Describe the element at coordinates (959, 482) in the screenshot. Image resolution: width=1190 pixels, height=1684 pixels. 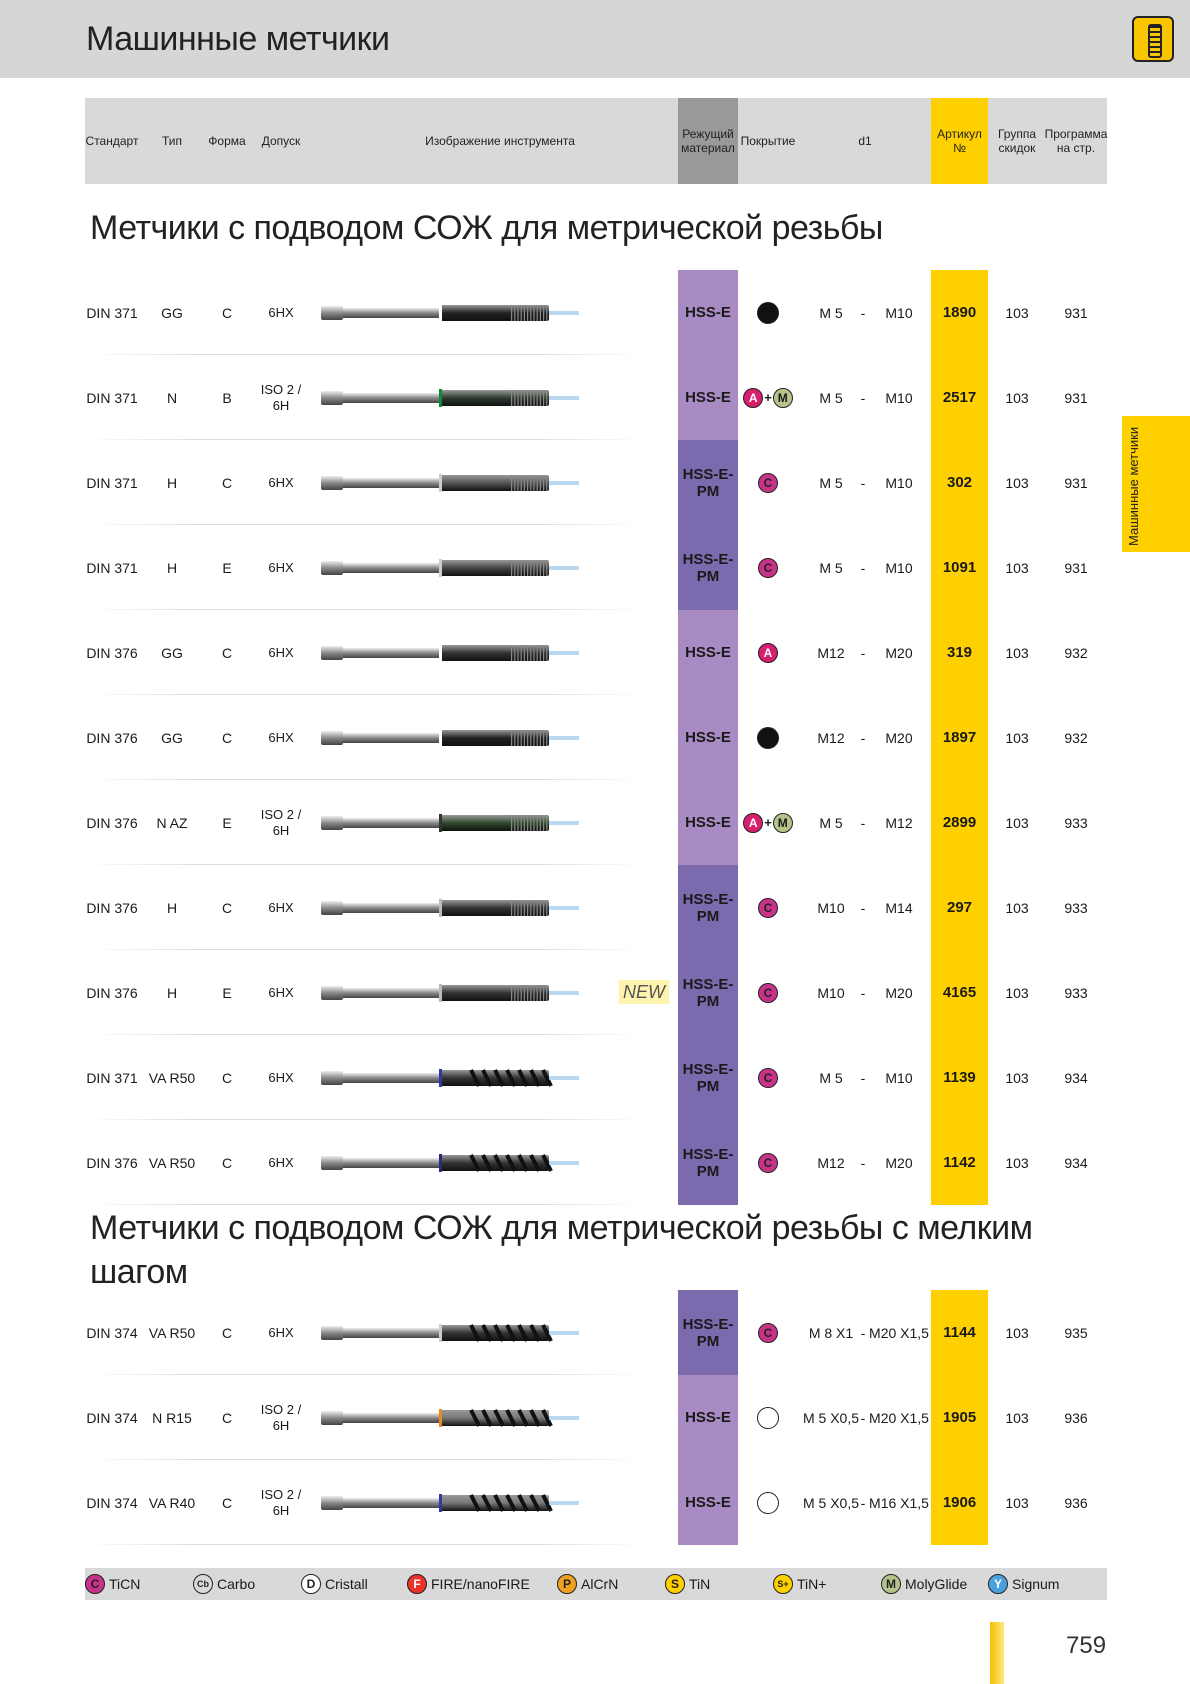
I see `cell-article: 302` at that location.